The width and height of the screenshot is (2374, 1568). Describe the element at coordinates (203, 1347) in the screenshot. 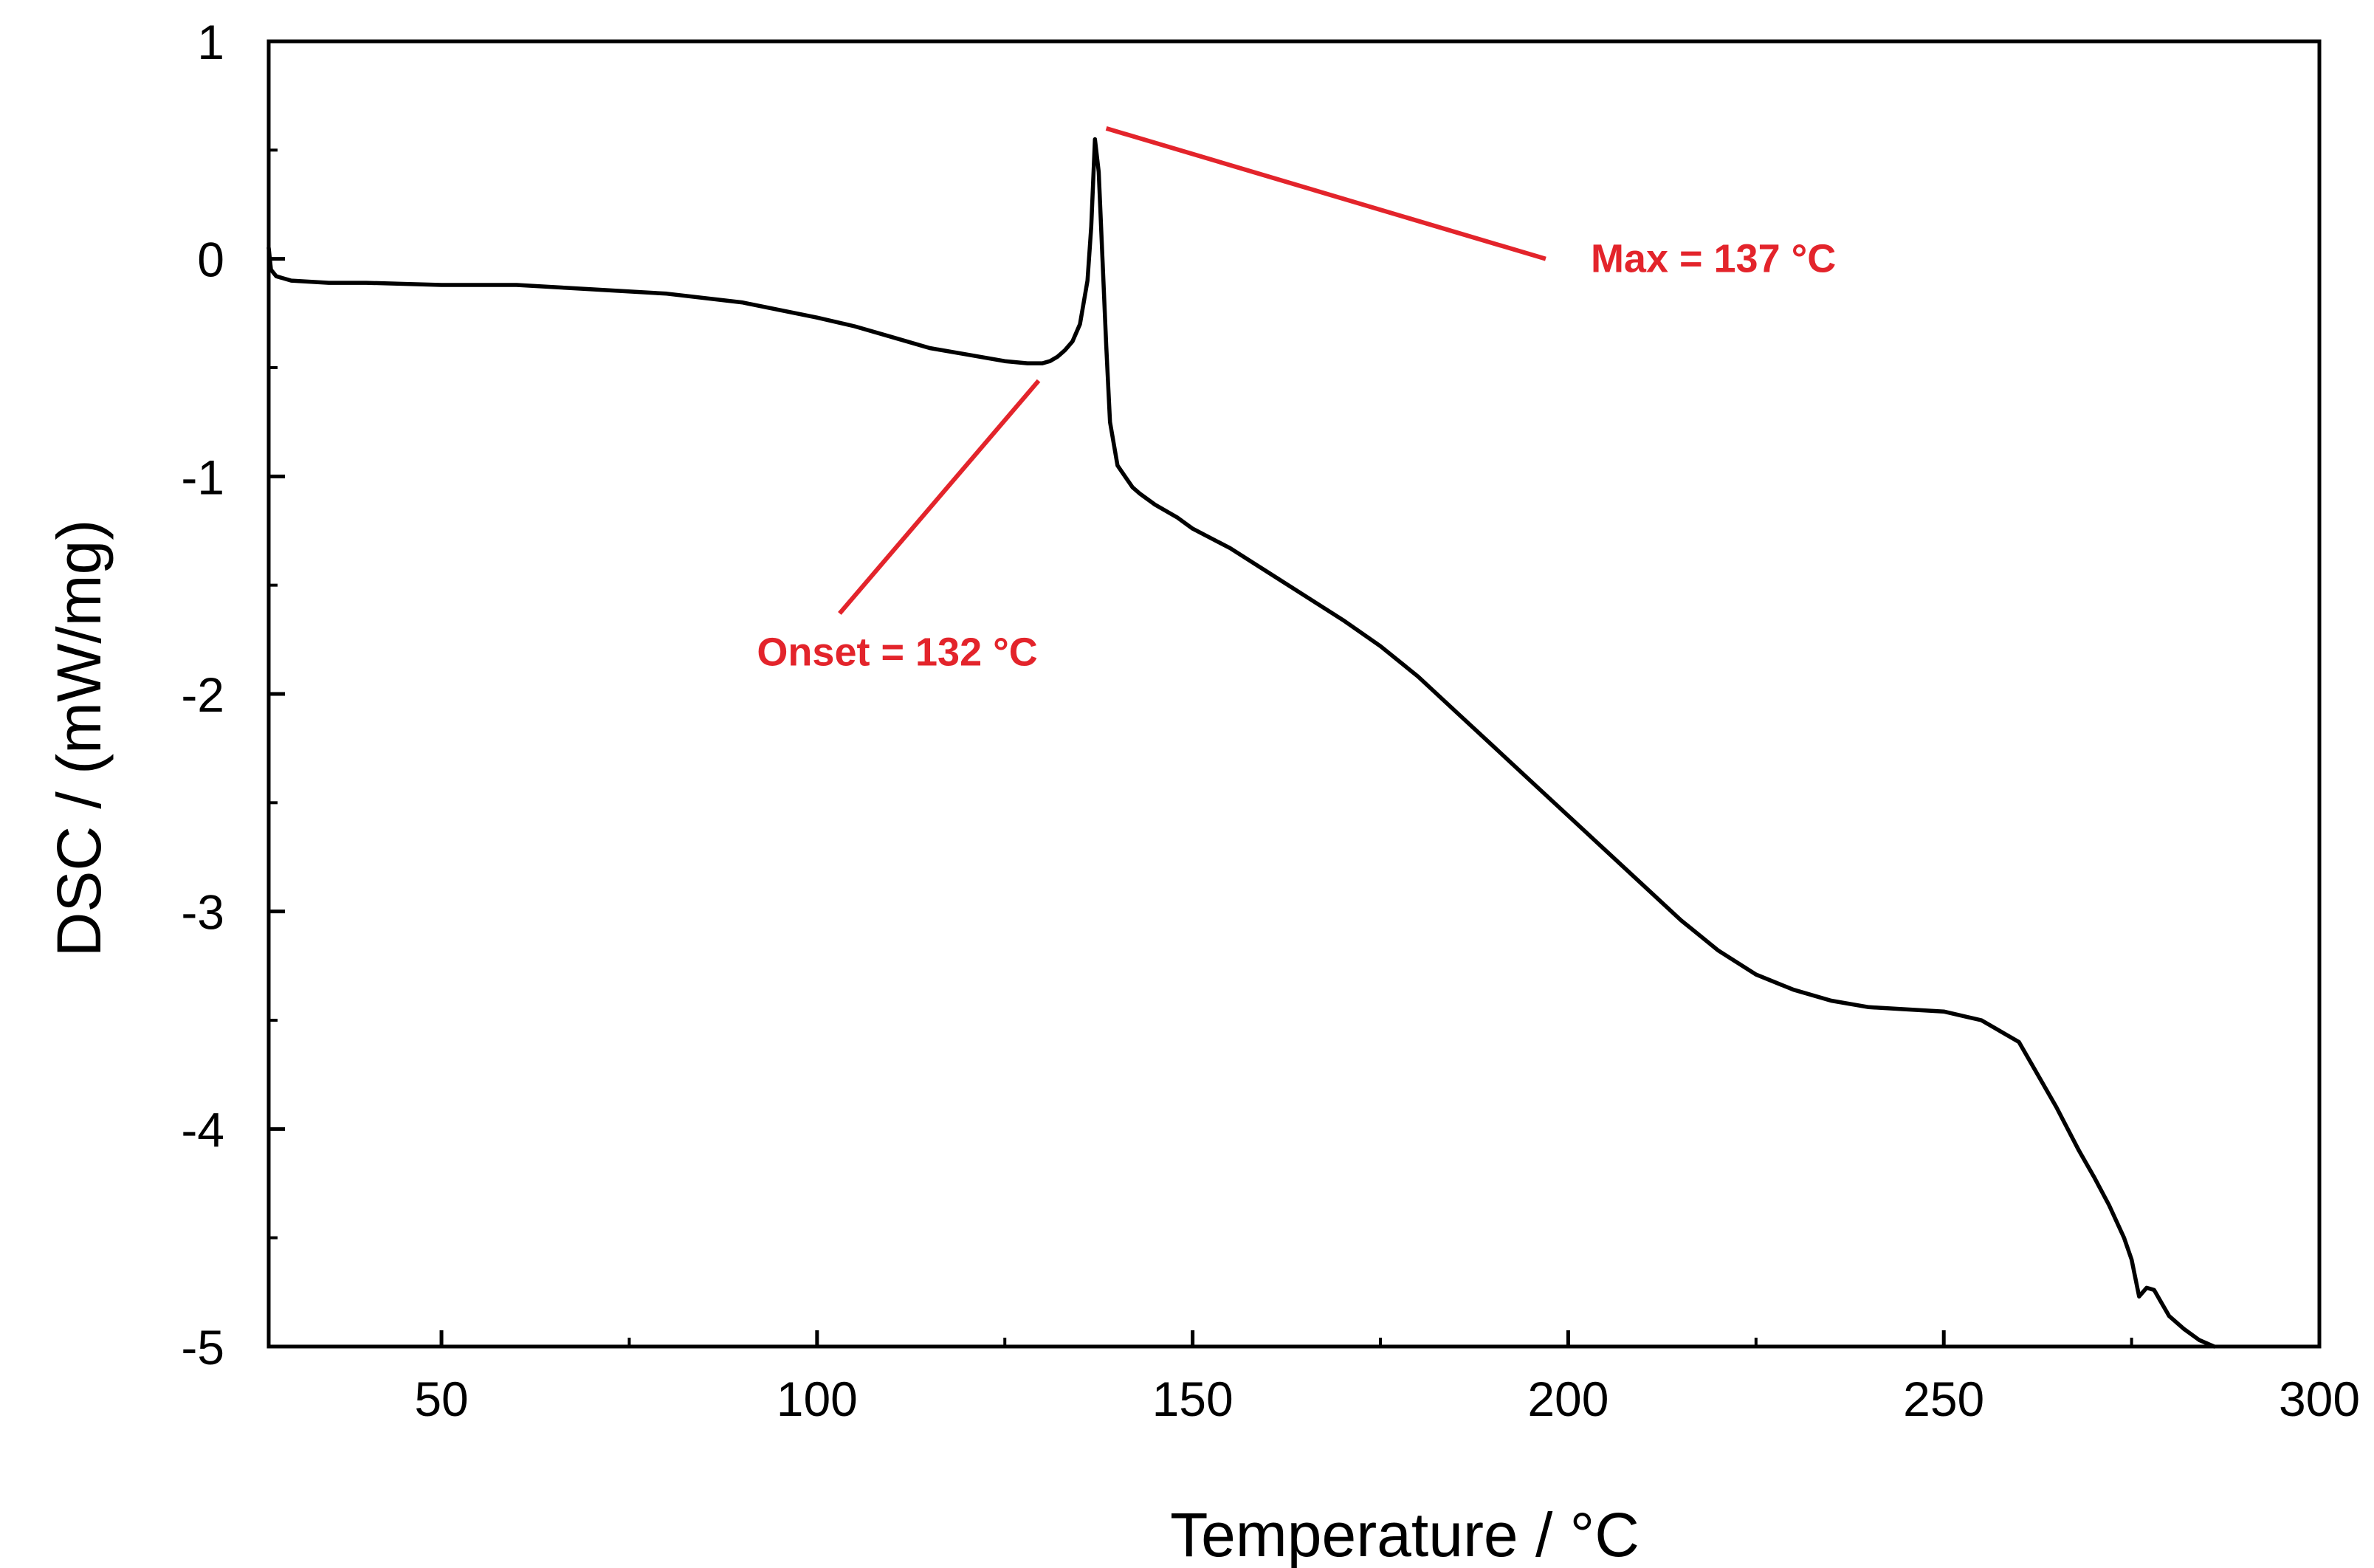

I see `y-tick-label: -5` at that location.